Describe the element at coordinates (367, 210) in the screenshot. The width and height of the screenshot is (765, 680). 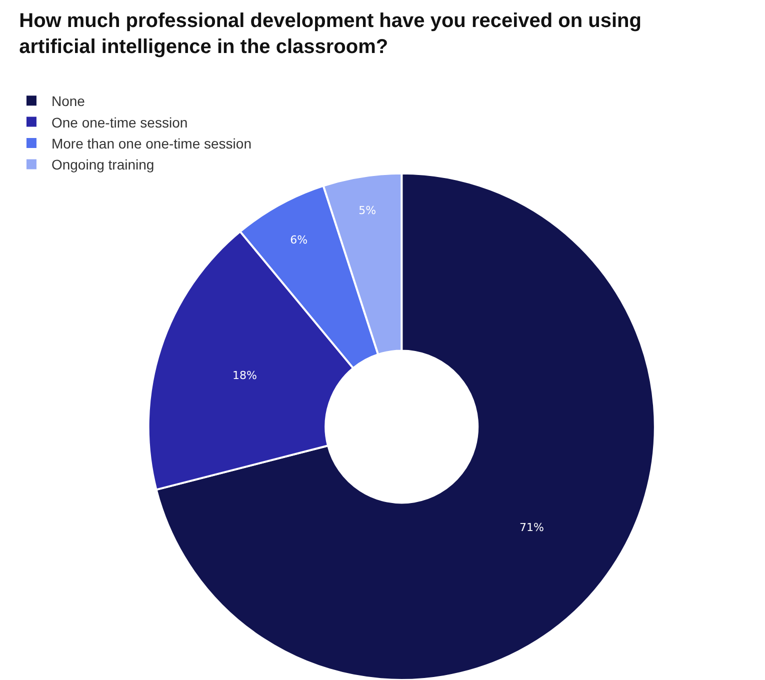
I see `data-label: 5%` at that location.